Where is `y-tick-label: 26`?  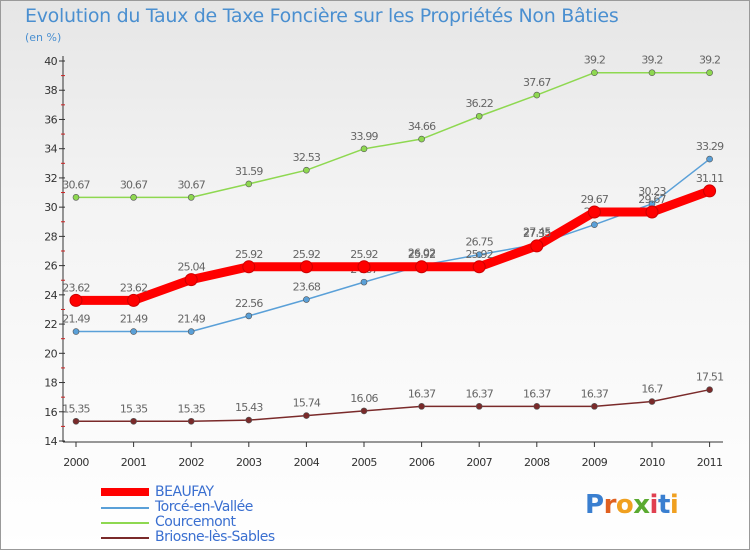 y-tick-label: 26 is located at coordinates (50, 266).